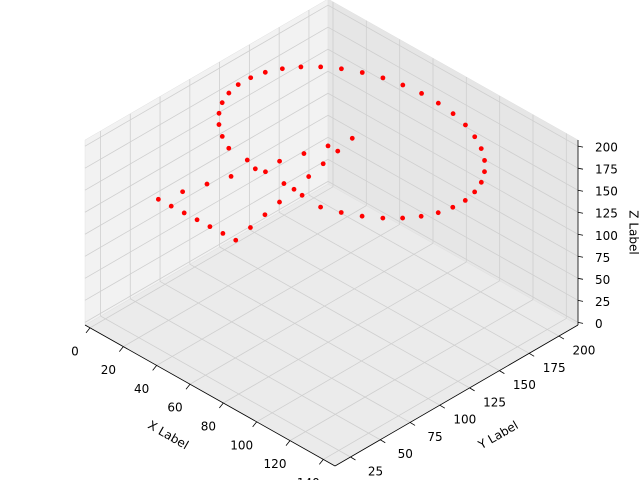  What do you see at coordinates (606, 170) in the screenshot?
I see `z-tick-label: 175` at bounding box center [606, 170].